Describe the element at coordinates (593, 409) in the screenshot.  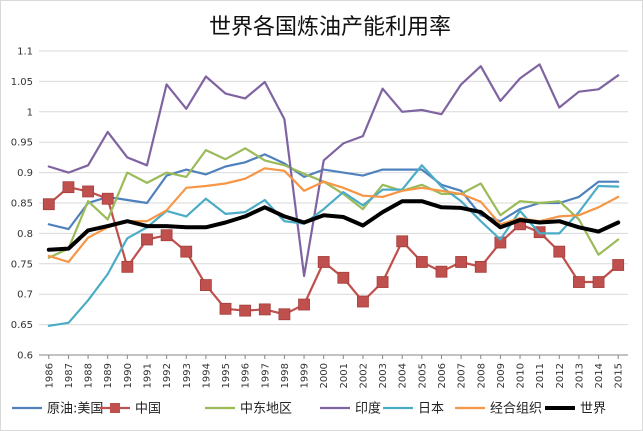
I see `legend-label-6: 世界` at that location.